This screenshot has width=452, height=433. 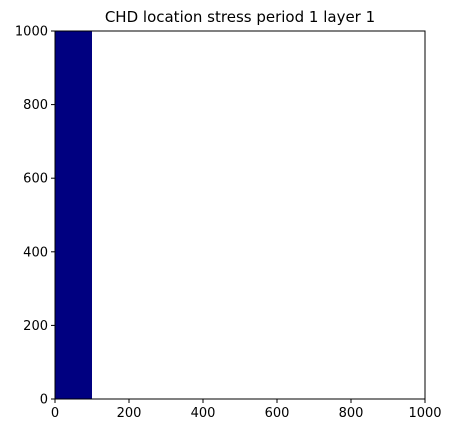 I want to click on heatmap-cells, so click(x=73, y=215).